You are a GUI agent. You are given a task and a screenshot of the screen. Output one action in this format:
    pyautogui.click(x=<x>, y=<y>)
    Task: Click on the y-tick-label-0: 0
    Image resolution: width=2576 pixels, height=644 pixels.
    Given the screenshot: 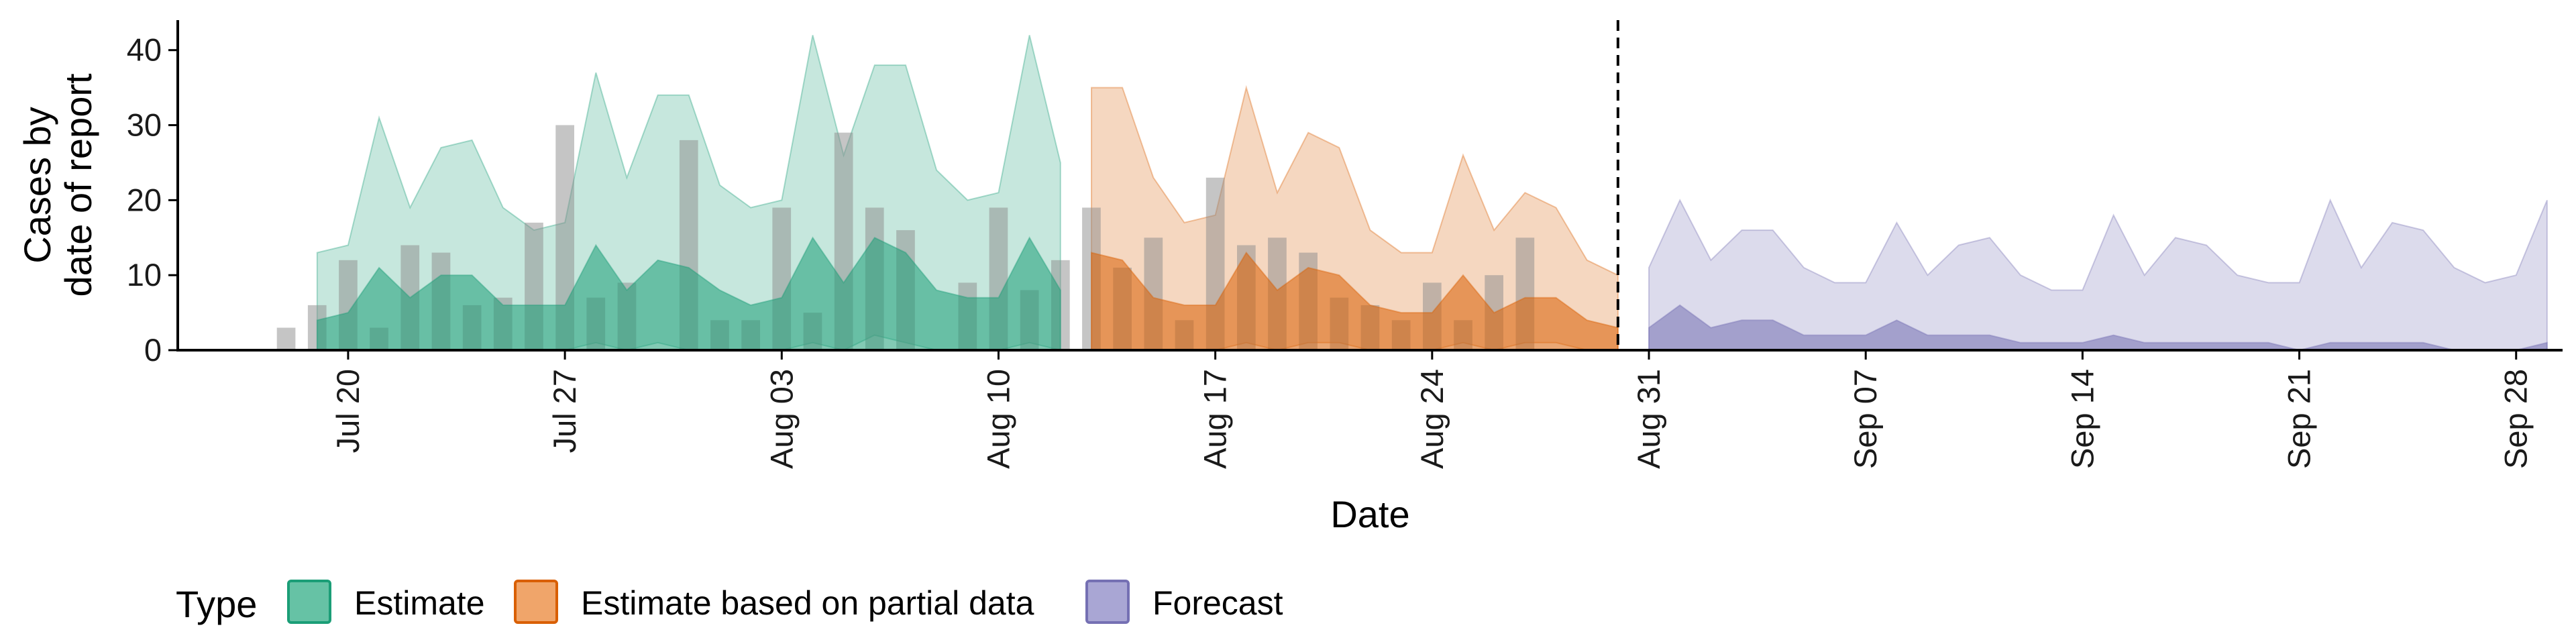 What is the action you would take?
    pyautogui.click(x=153, y=350)
    